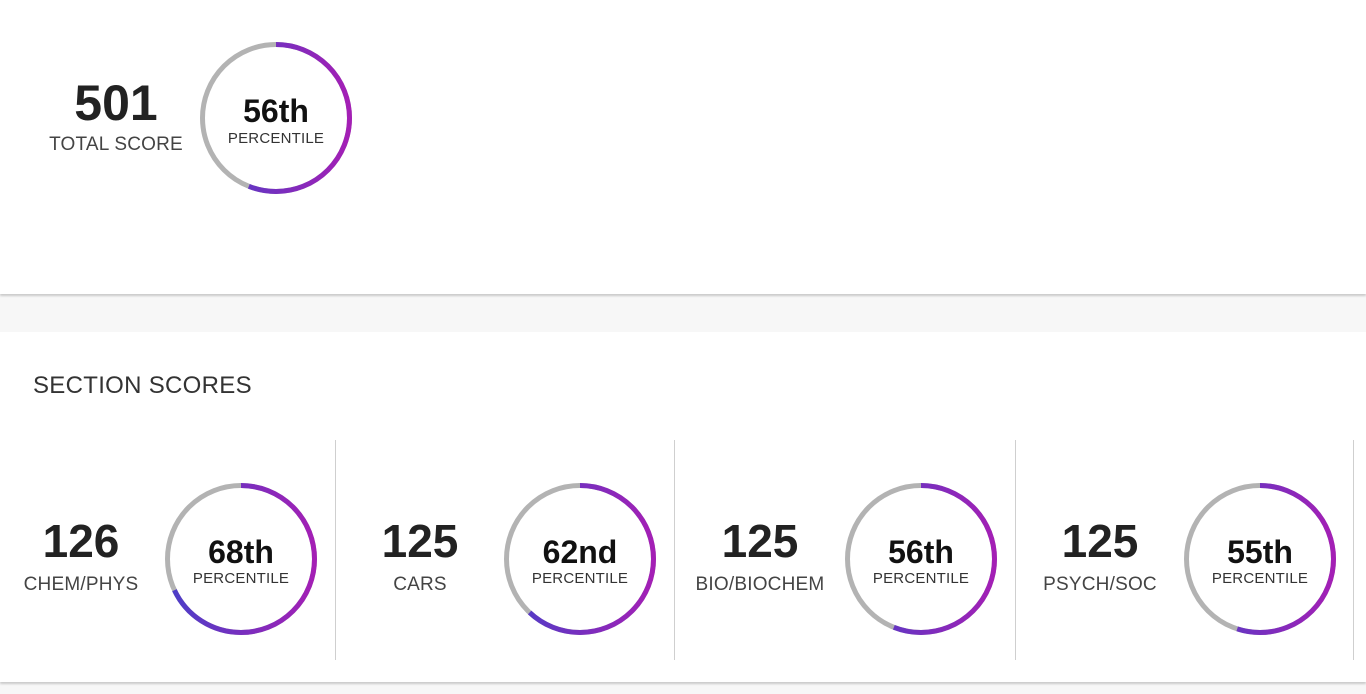  I want to click on section-percentile-value: 56th, so click(921, 552).